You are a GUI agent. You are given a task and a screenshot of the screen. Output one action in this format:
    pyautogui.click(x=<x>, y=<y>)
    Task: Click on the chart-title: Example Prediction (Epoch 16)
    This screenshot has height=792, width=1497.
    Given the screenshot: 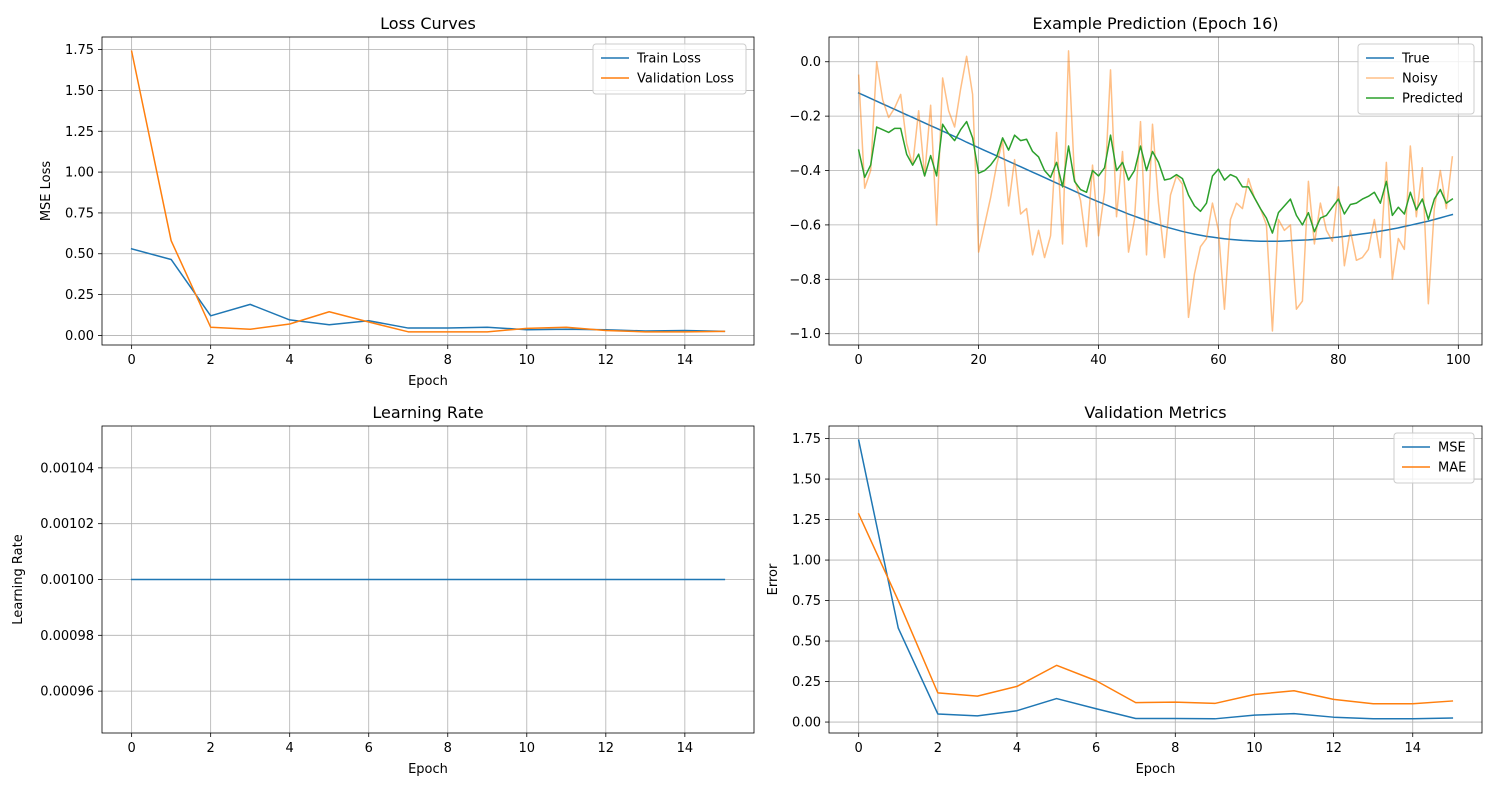 What is the action you would take?
    pyautogui.click(x=1156, y=23)
    